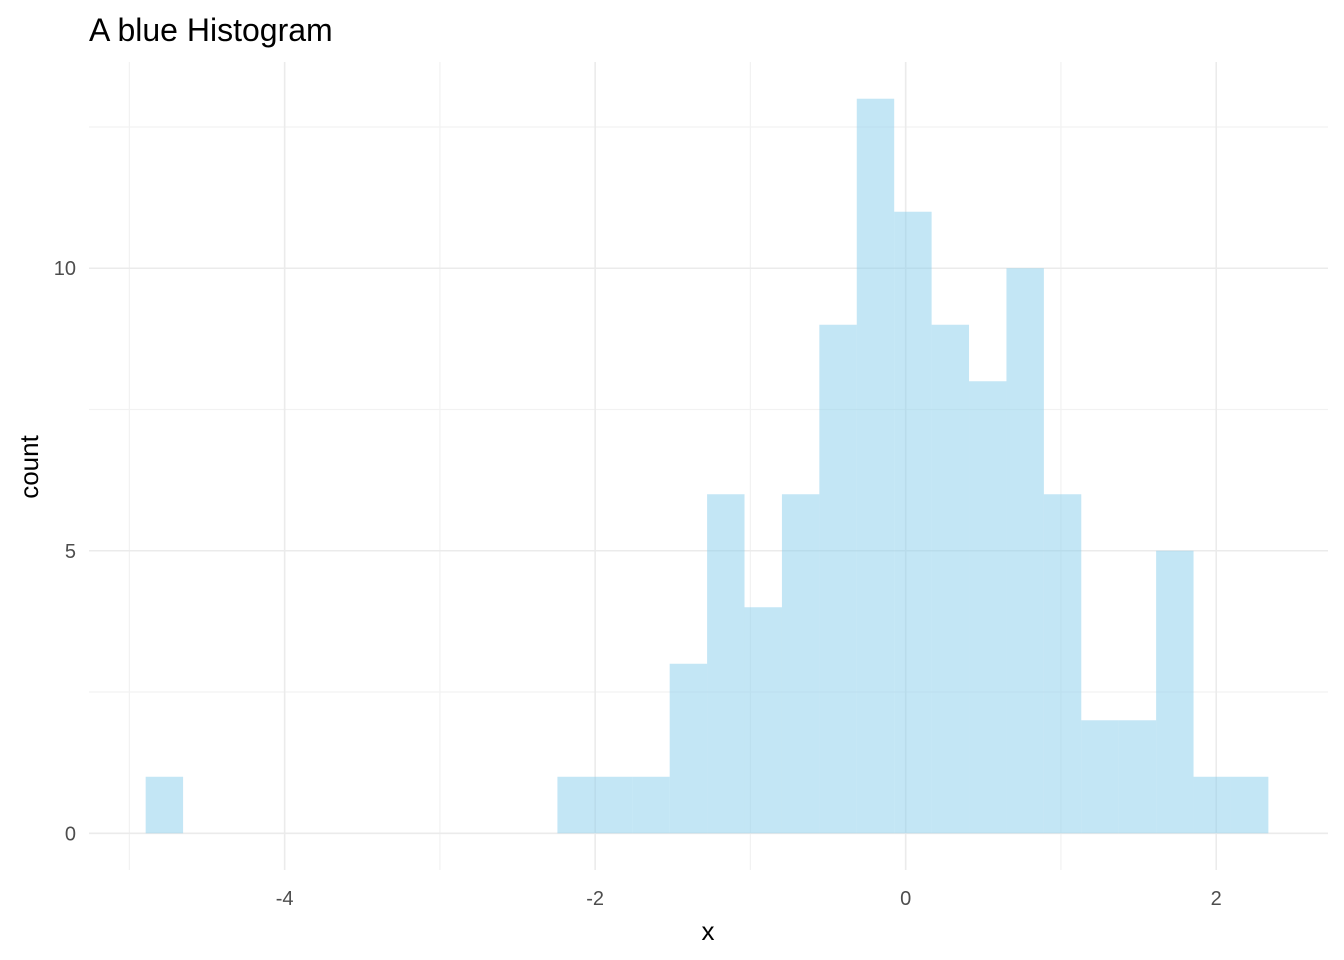 This screenshot has height=960, width=1344. Describe the element at coordinates (211, 30) in the screenshot. I see `chart-title: A blue Histogram` at that location.